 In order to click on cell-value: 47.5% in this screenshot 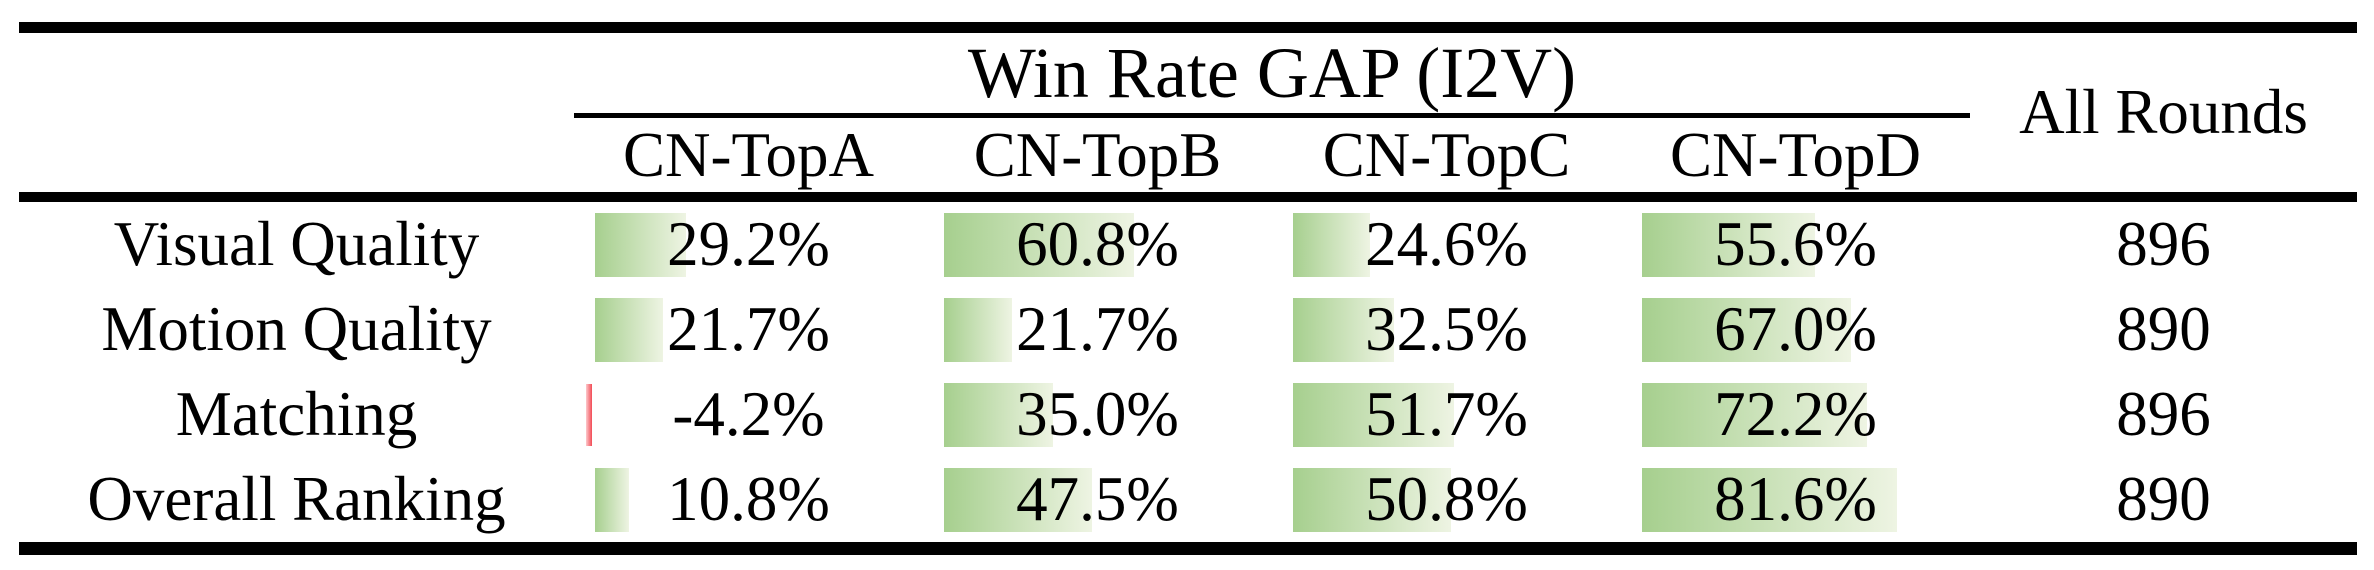, I will do `click(1097, 499)`.